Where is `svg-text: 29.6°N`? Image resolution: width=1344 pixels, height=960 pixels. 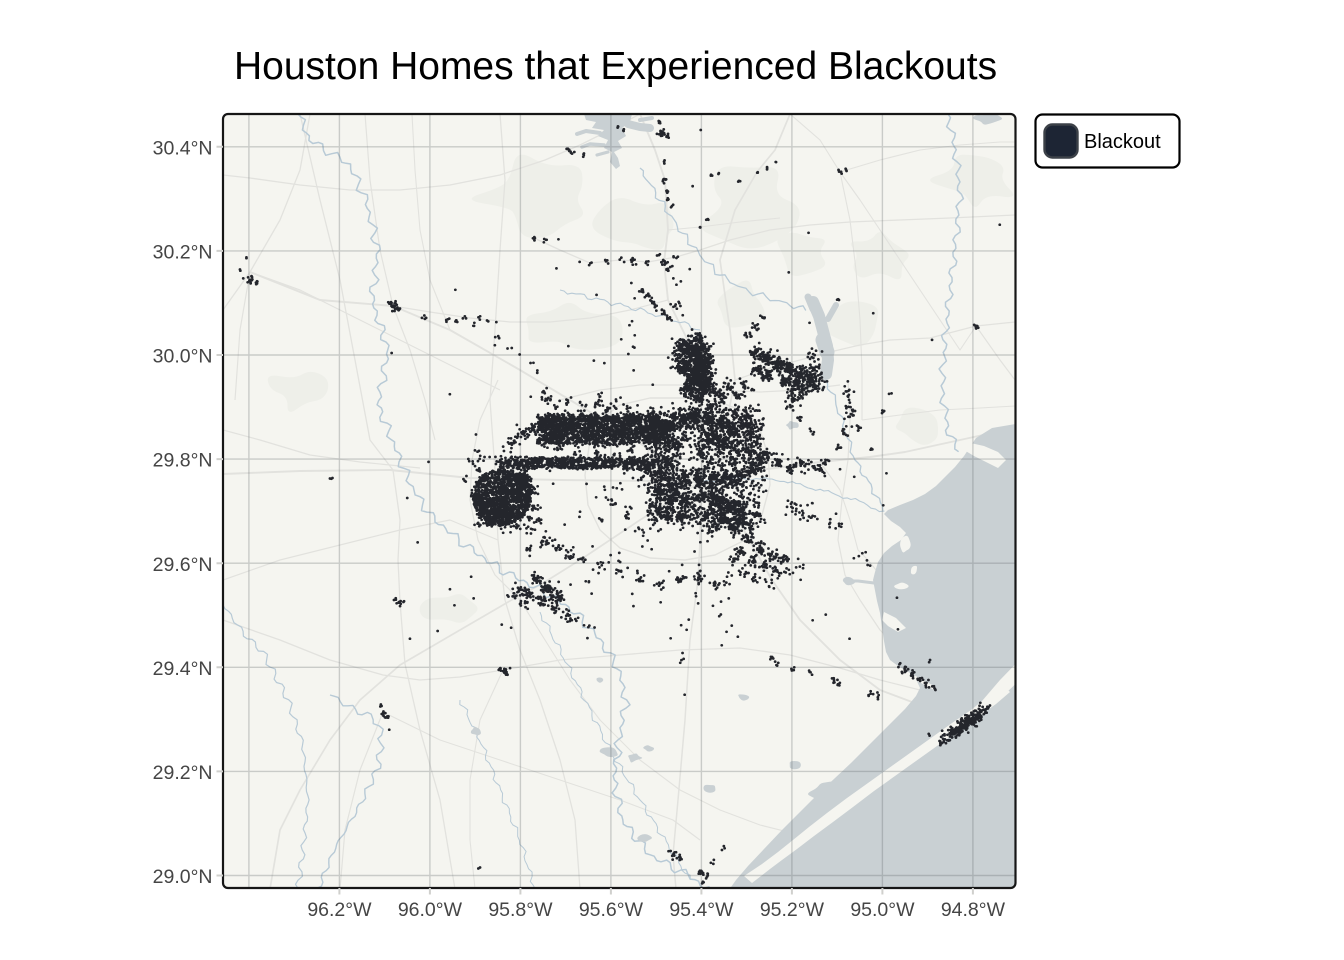 svg-text: 29.6°N is located at coordinates (183, 565).